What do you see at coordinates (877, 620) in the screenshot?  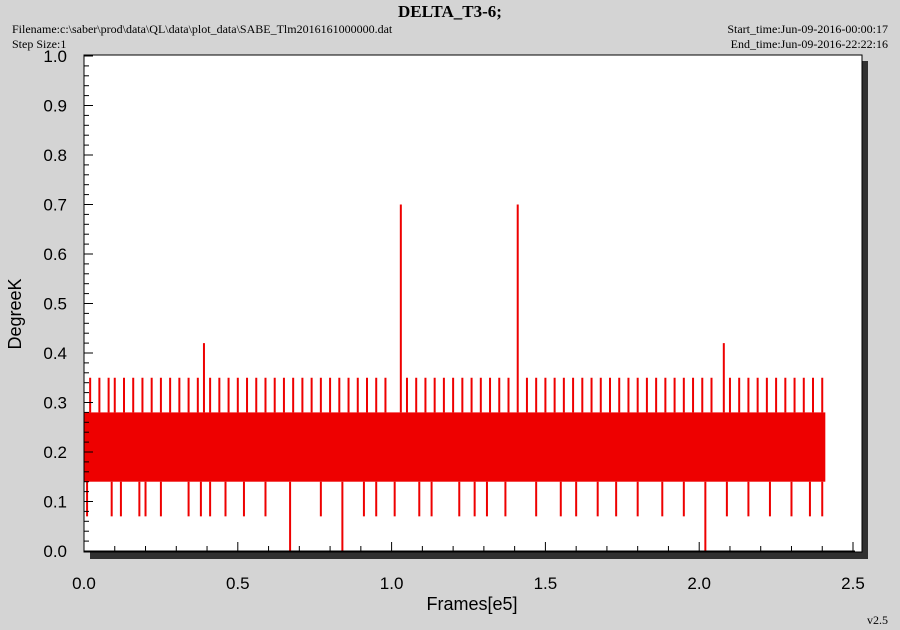 I see `version-label: v2.5` at bounding box center [877, 620].